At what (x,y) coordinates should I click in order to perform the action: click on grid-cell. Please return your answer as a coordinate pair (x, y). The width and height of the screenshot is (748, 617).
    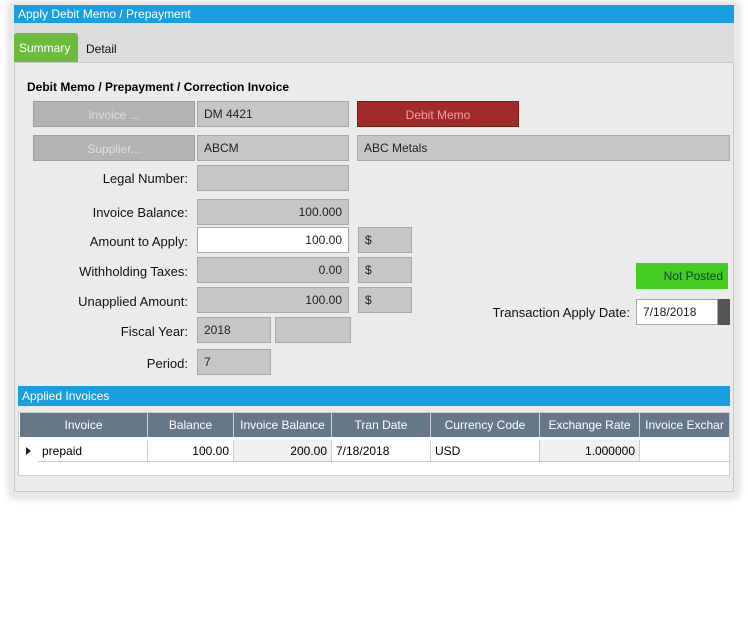
    Looking at the image, I should click on (685, 451).